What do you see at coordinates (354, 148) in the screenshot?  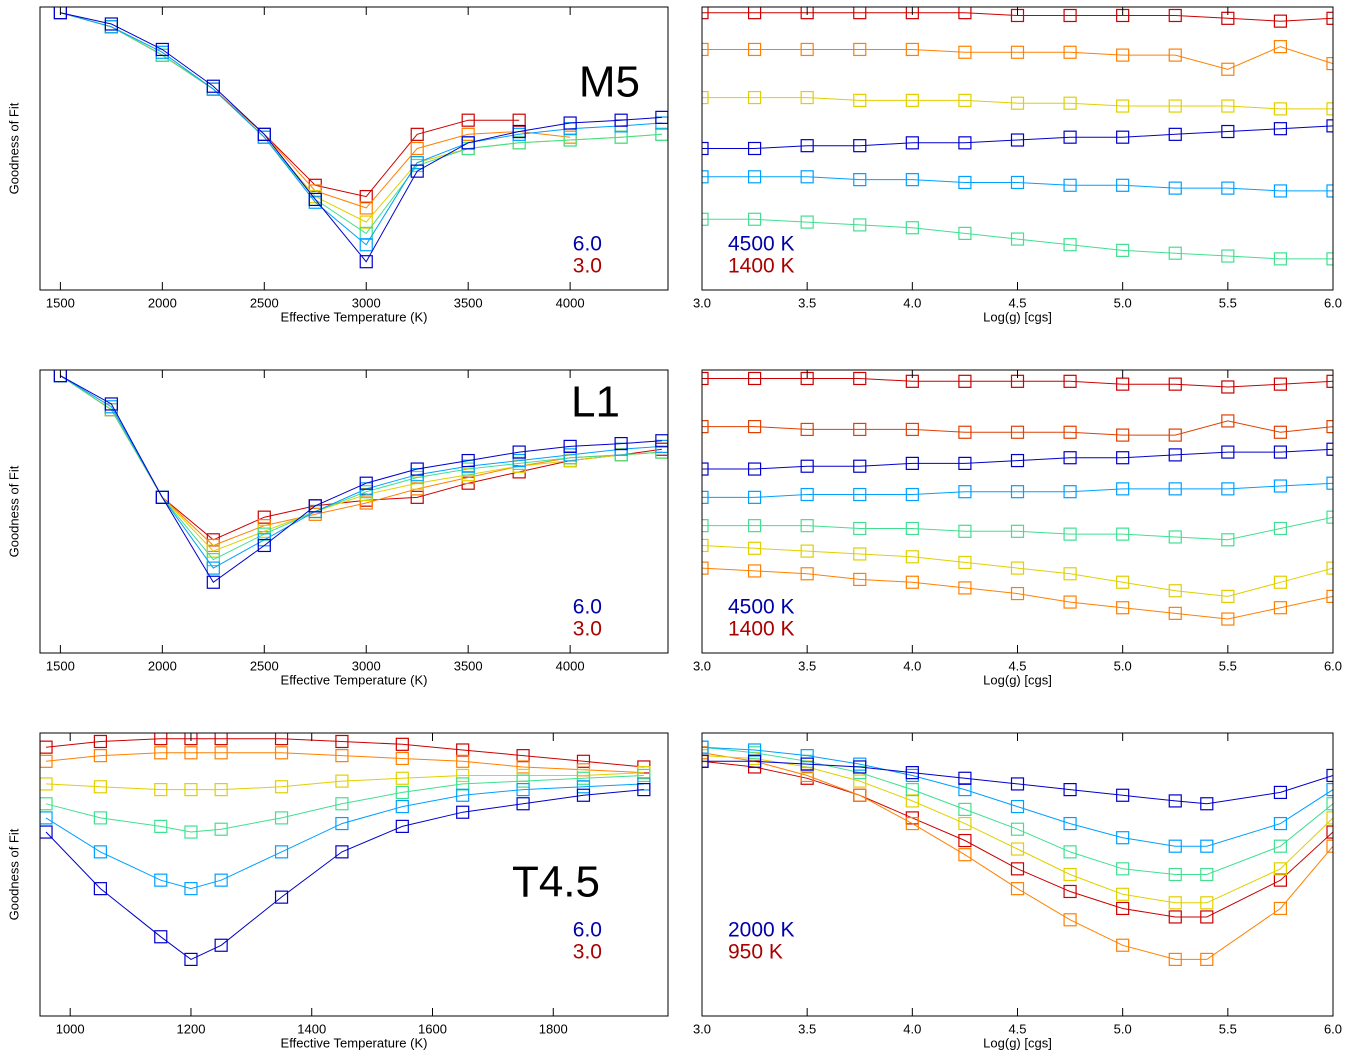 I see `plot-frame` at bounding box center [354, 148].